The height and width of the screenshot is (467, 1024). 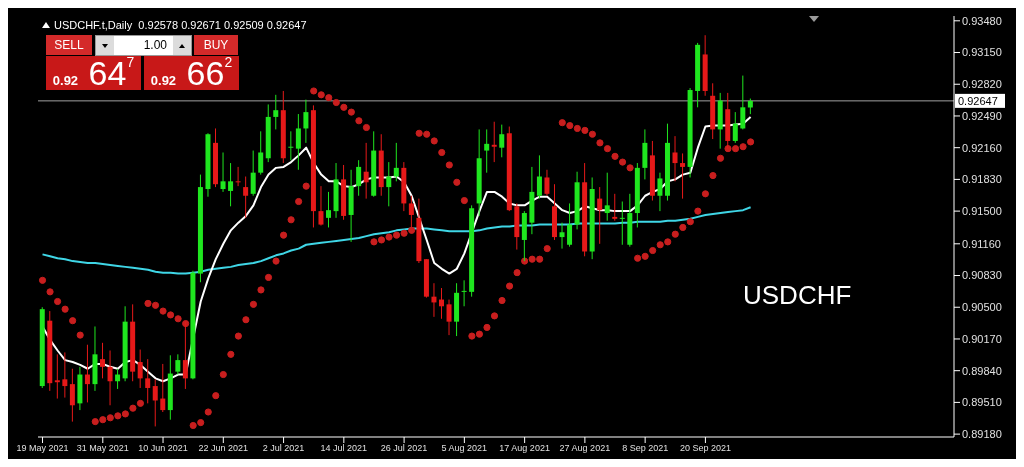 What do you see at coordinates (982, 370) in the screenshot?
I see `y-tick-label: 0.89840` at bounding box center [982, 370].